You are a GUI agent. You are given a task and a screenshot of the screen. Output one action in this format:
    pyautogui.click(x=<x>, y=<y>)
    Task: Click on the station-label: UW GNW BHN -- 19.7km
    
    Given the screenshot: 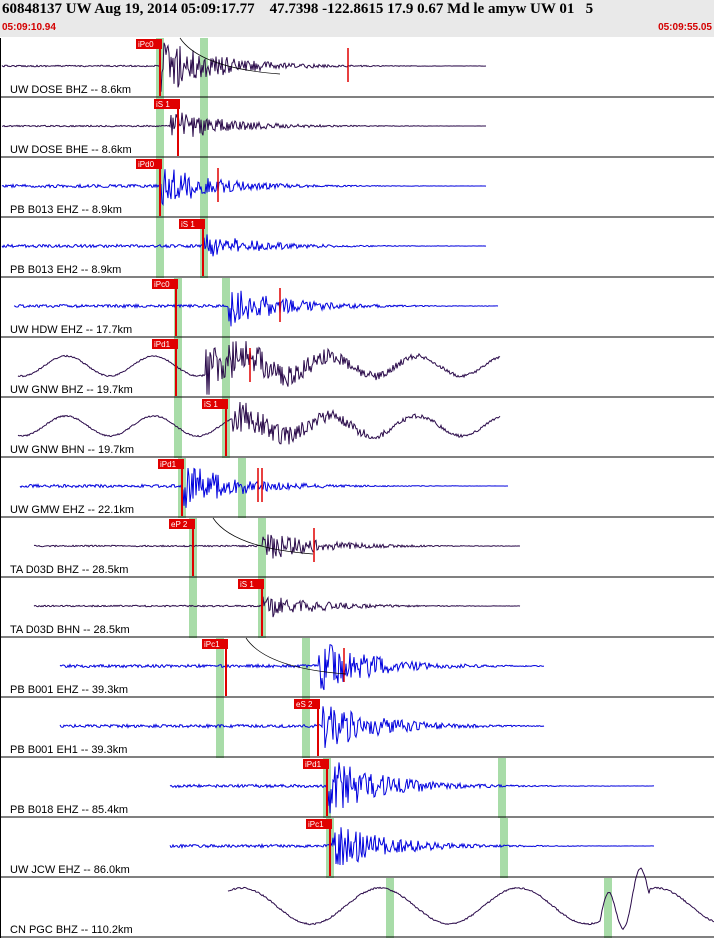 What is the action you would take?
    pyautogui.click(x=72, y=450)
    